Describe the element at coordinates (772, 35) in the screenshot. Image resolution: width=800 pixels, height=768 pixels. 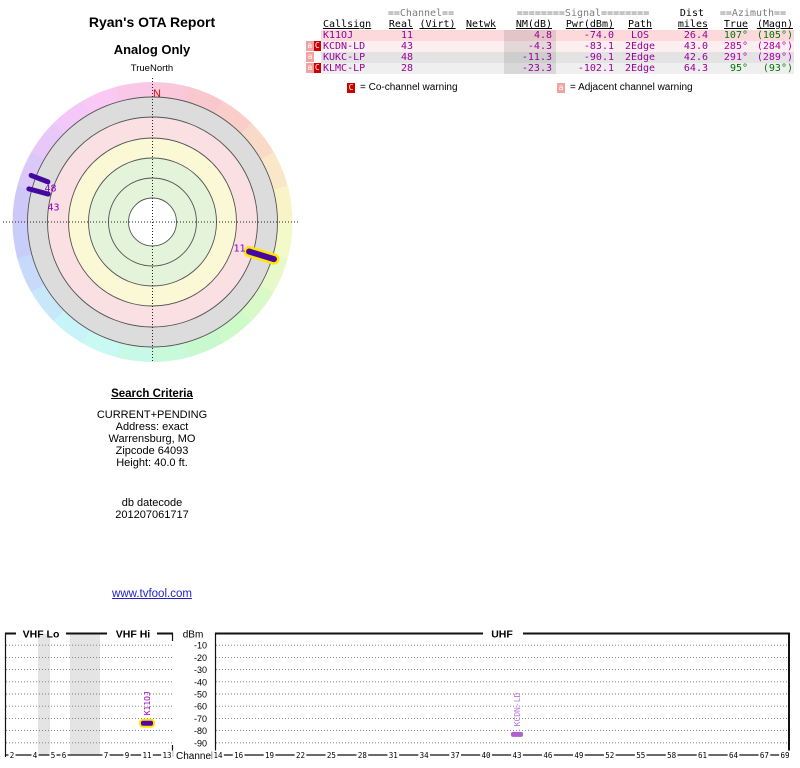
I see `cell-azimuth-magnetic: (105°)` at that location.